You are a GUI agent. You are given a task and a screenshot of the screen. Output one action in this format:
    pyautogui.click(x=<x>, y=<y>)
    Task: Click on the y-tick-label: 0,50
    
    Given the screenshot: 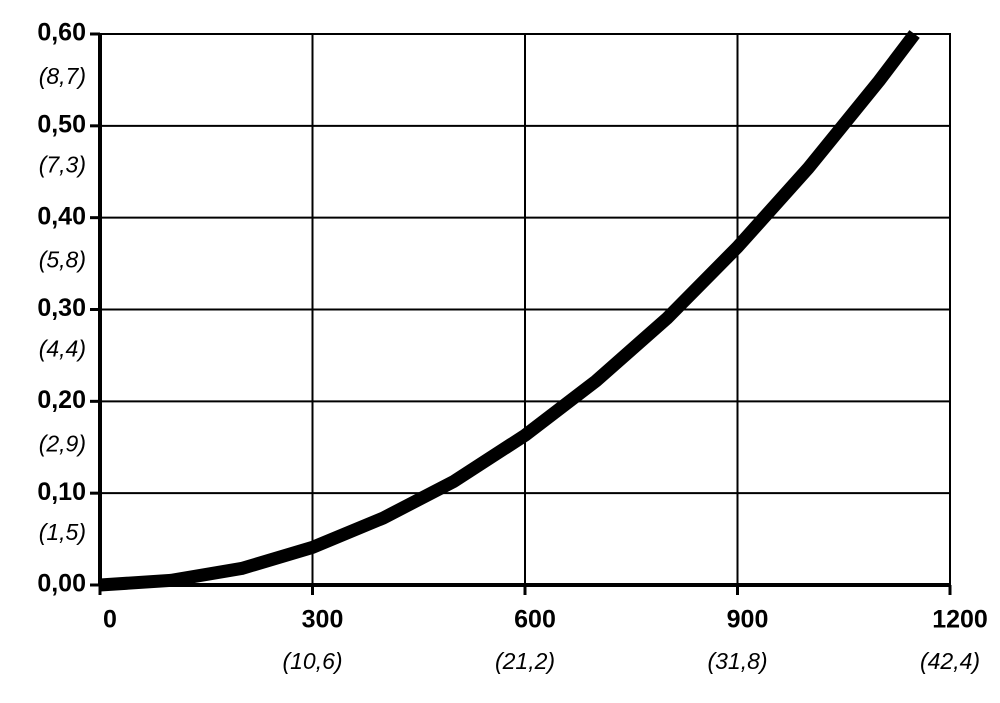 What is the action you would take?
    pyautogui.click(x=61, y=124)
    